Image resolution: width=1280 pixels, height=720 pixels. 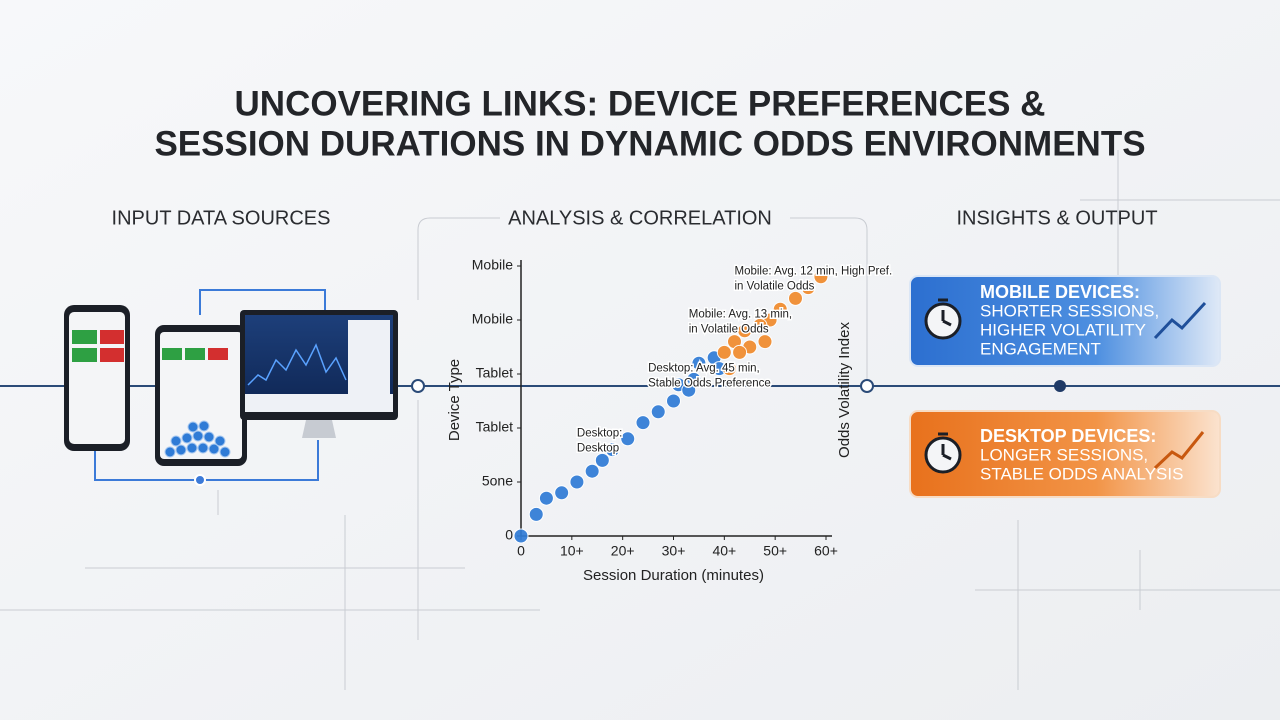 I want to click on insight-title: DESKTOP DEVICES:, so click(x=1068, y=436).